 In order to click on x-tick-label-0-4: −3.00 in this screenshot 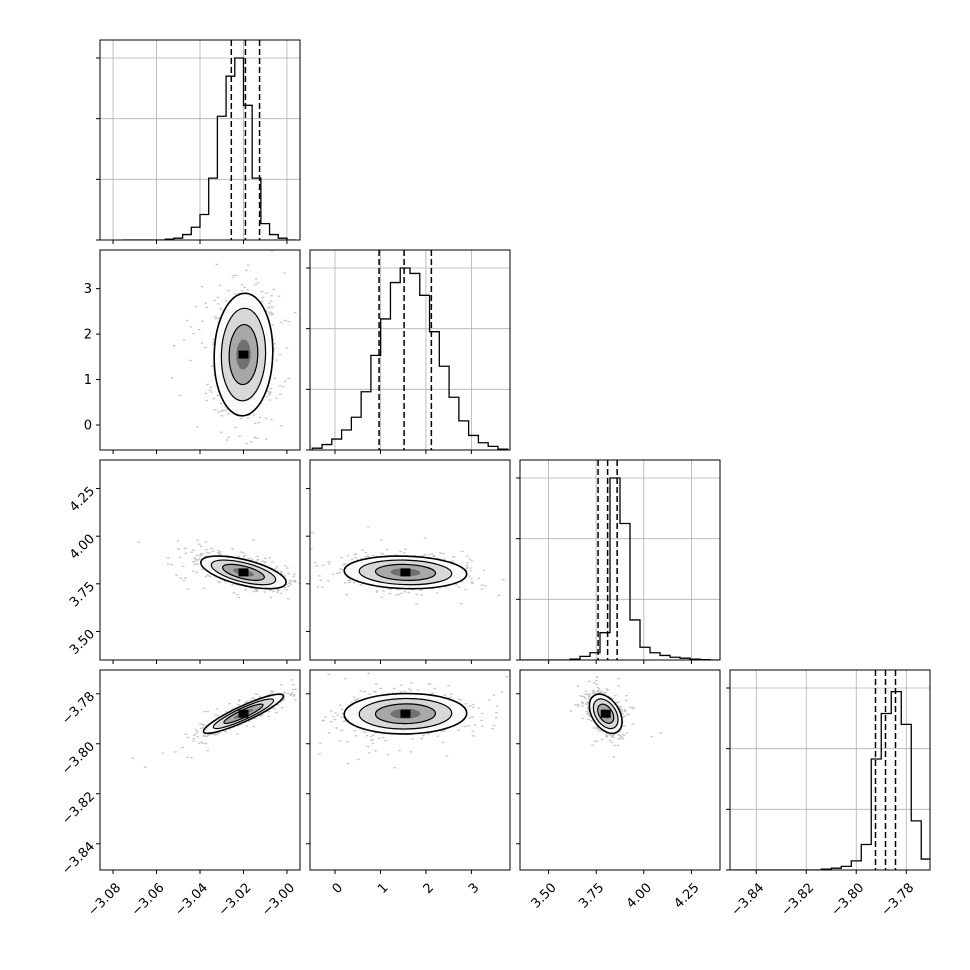, I will do `click(278, 899)`.